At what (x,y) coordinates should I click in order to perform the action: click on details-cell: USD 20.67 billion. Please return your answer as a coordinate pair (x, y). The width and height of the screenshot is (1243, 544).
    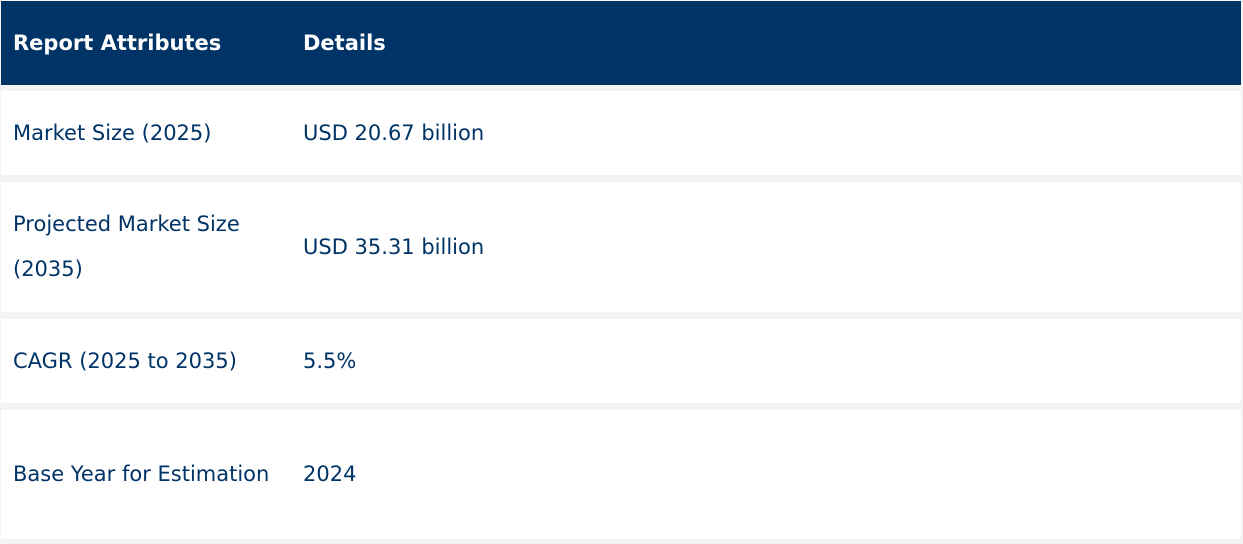
    Looking at the image, I should click on (394, 132).